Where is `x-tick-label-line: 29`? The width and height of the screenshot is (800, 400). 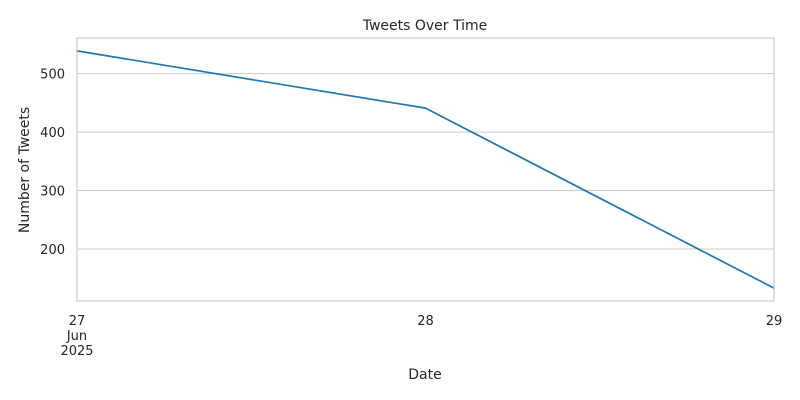
x-tick-label-line: 29 is located at coordinates (774, 321).